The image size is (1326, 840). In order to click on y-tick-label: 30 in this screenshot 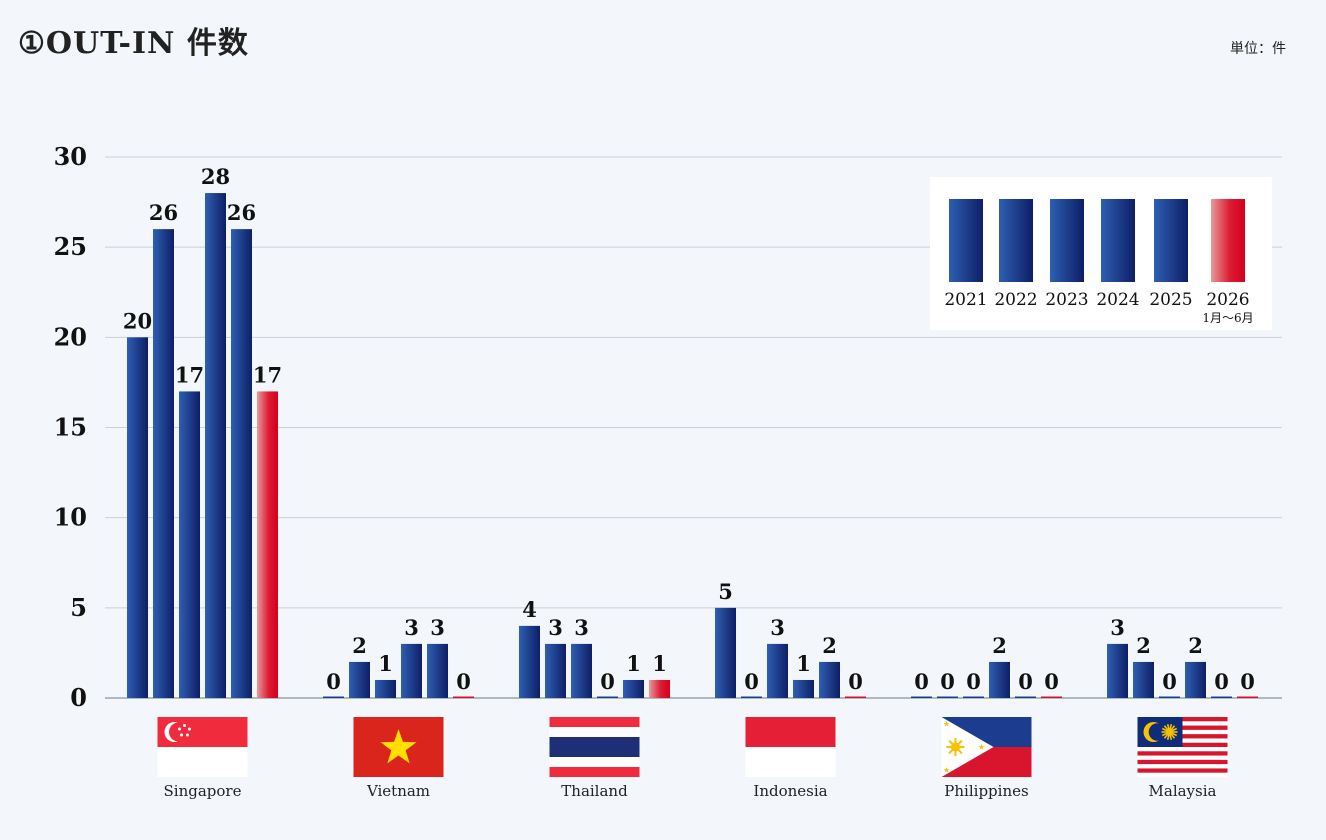, I will do `click(70, 156)`.